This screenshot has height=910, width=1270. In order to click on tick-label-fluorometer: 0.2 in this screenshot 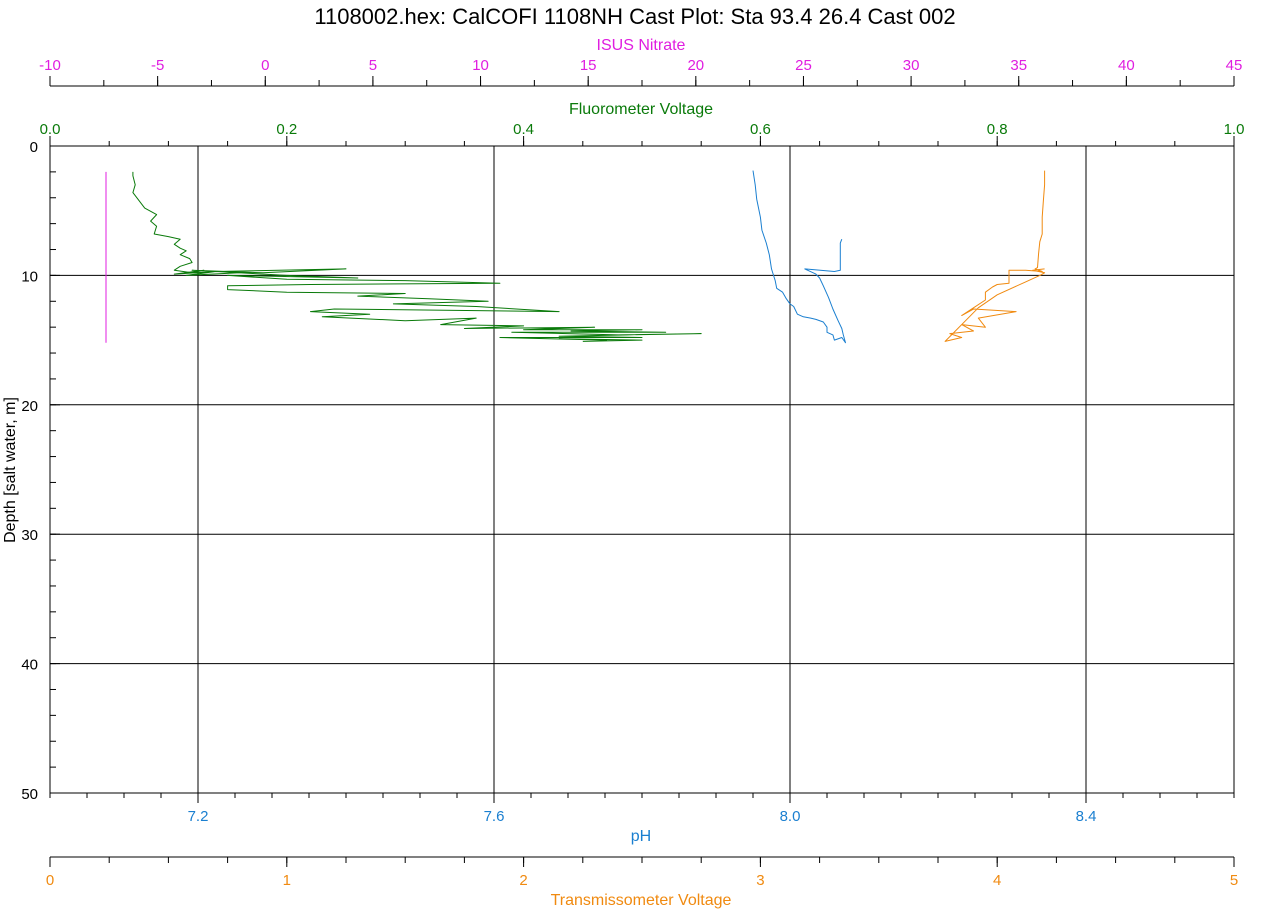, I will do `click(286, 129)`.